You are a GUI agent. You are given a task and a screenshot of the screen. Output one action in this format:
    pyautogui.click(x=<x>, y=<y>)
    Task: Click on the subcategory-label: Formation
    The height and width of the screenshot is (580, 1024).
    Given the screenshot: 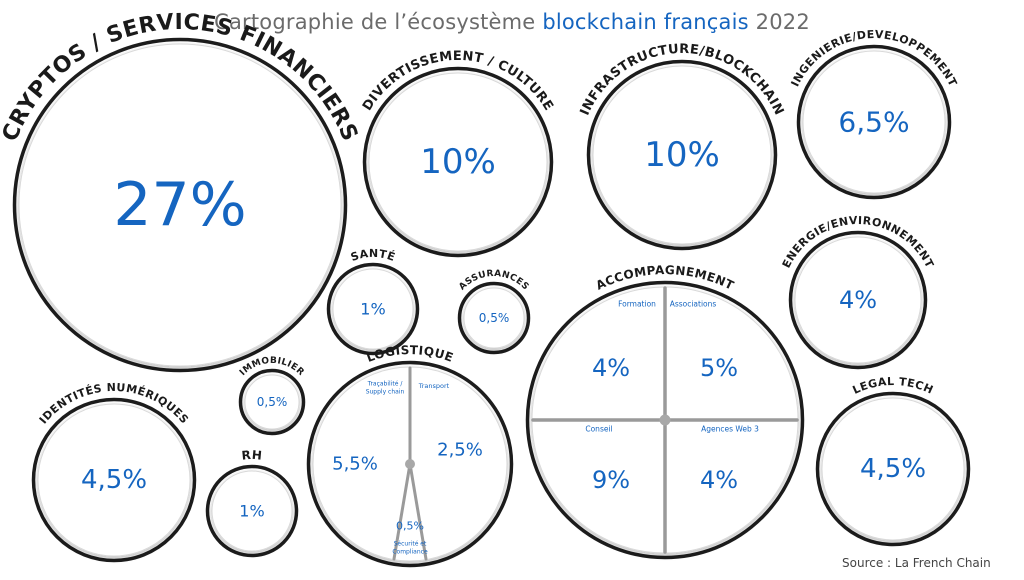 What is the action you would take?
    pyautogui.click(x=637, y=304)
    